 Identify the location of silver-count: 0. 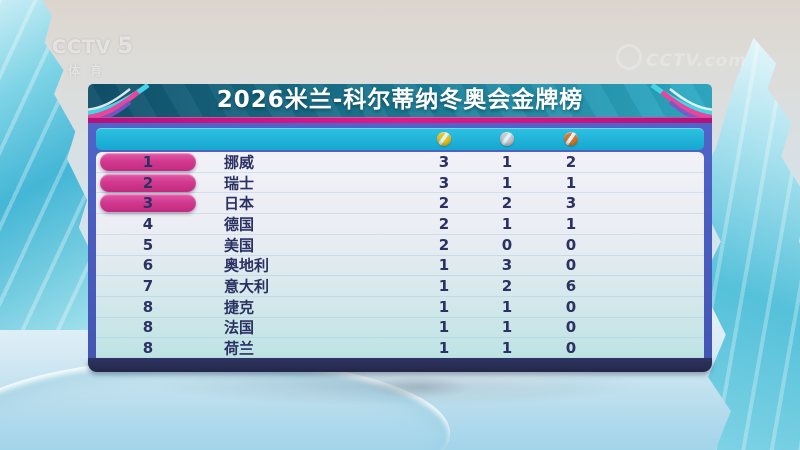
(507, 244).